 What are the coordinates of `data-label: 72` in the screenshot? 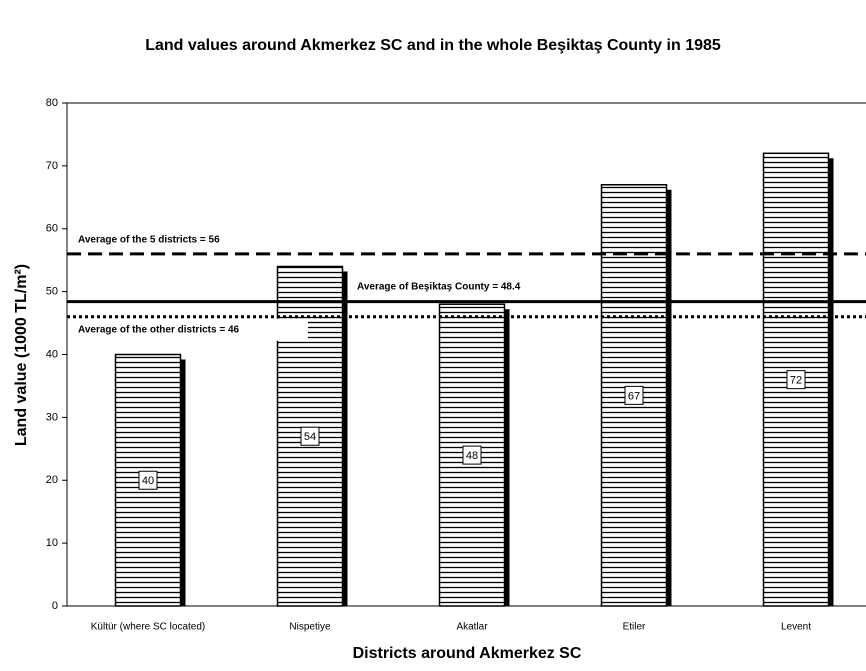 It's located at (796, 381).